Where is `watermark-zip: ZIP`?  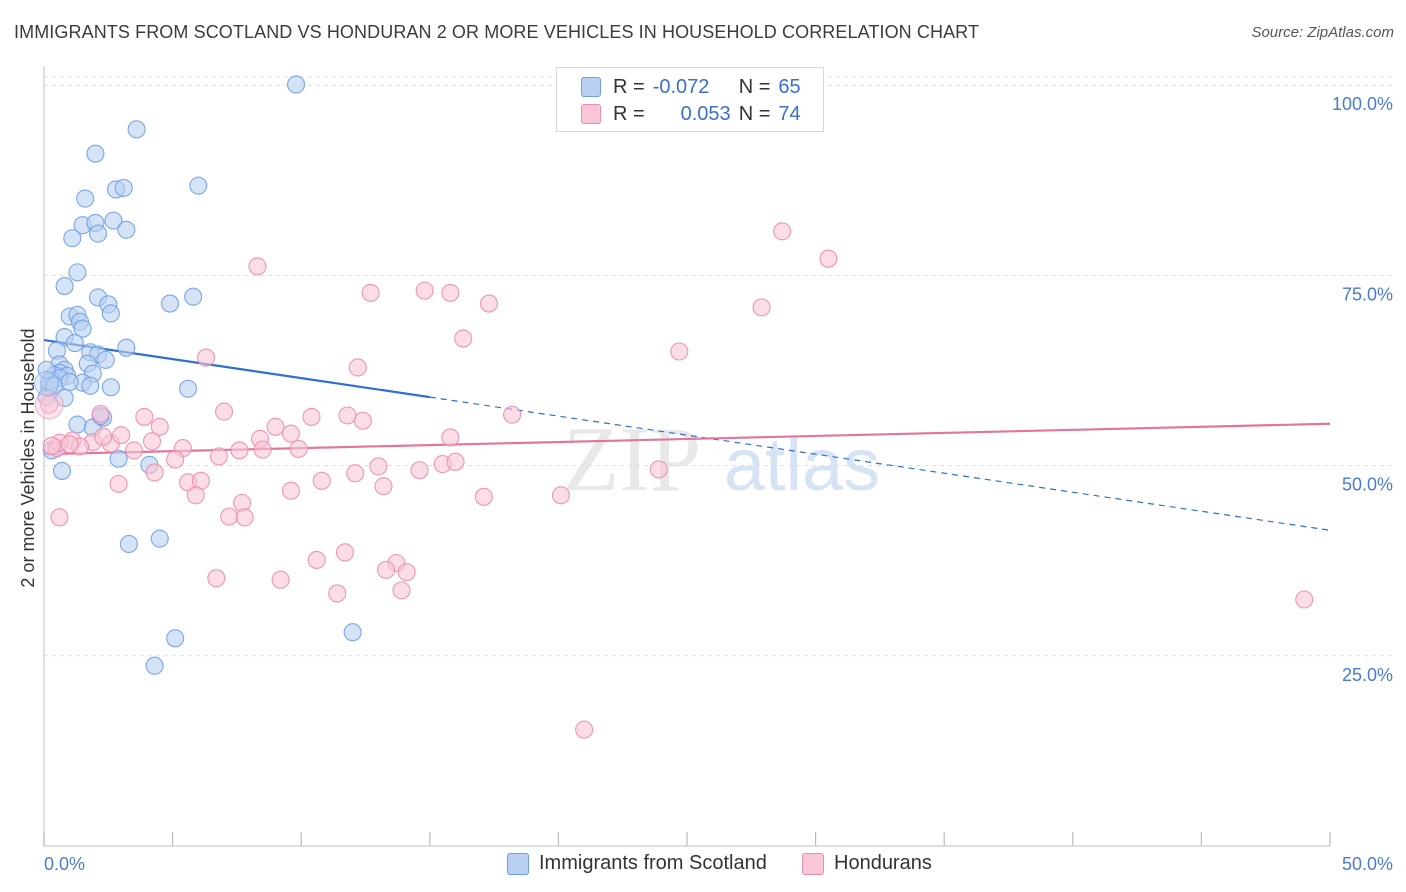 watermark-zip: ZIP is located at coordinates (632, 459).